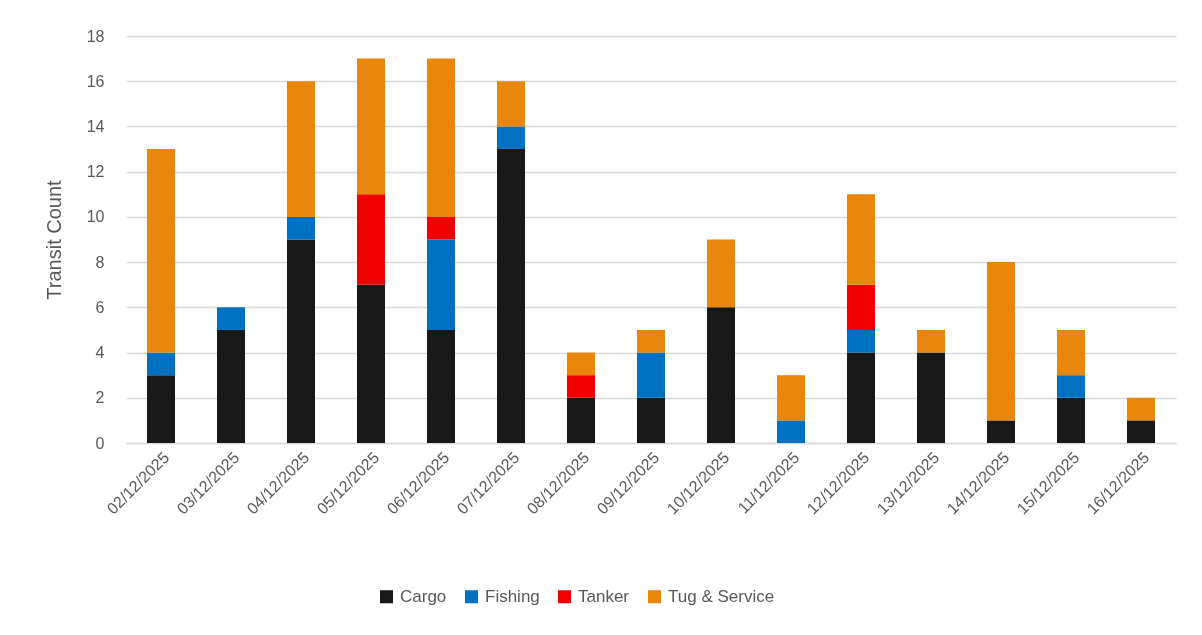 Image resolution: width=1202 pixels, height=635 pixels. I want to click on y-axis-title: Transit Count, so click(53, 239).